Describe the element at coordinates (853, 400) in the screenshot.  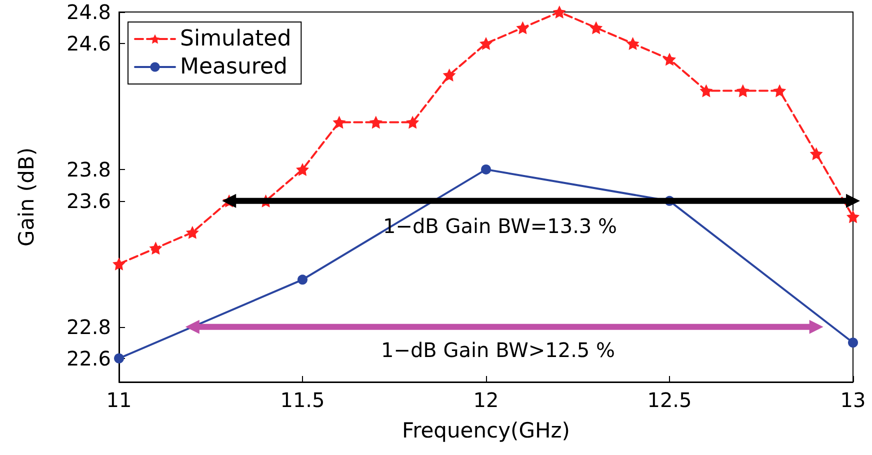
I see `x-tick-label: 13` at that location.